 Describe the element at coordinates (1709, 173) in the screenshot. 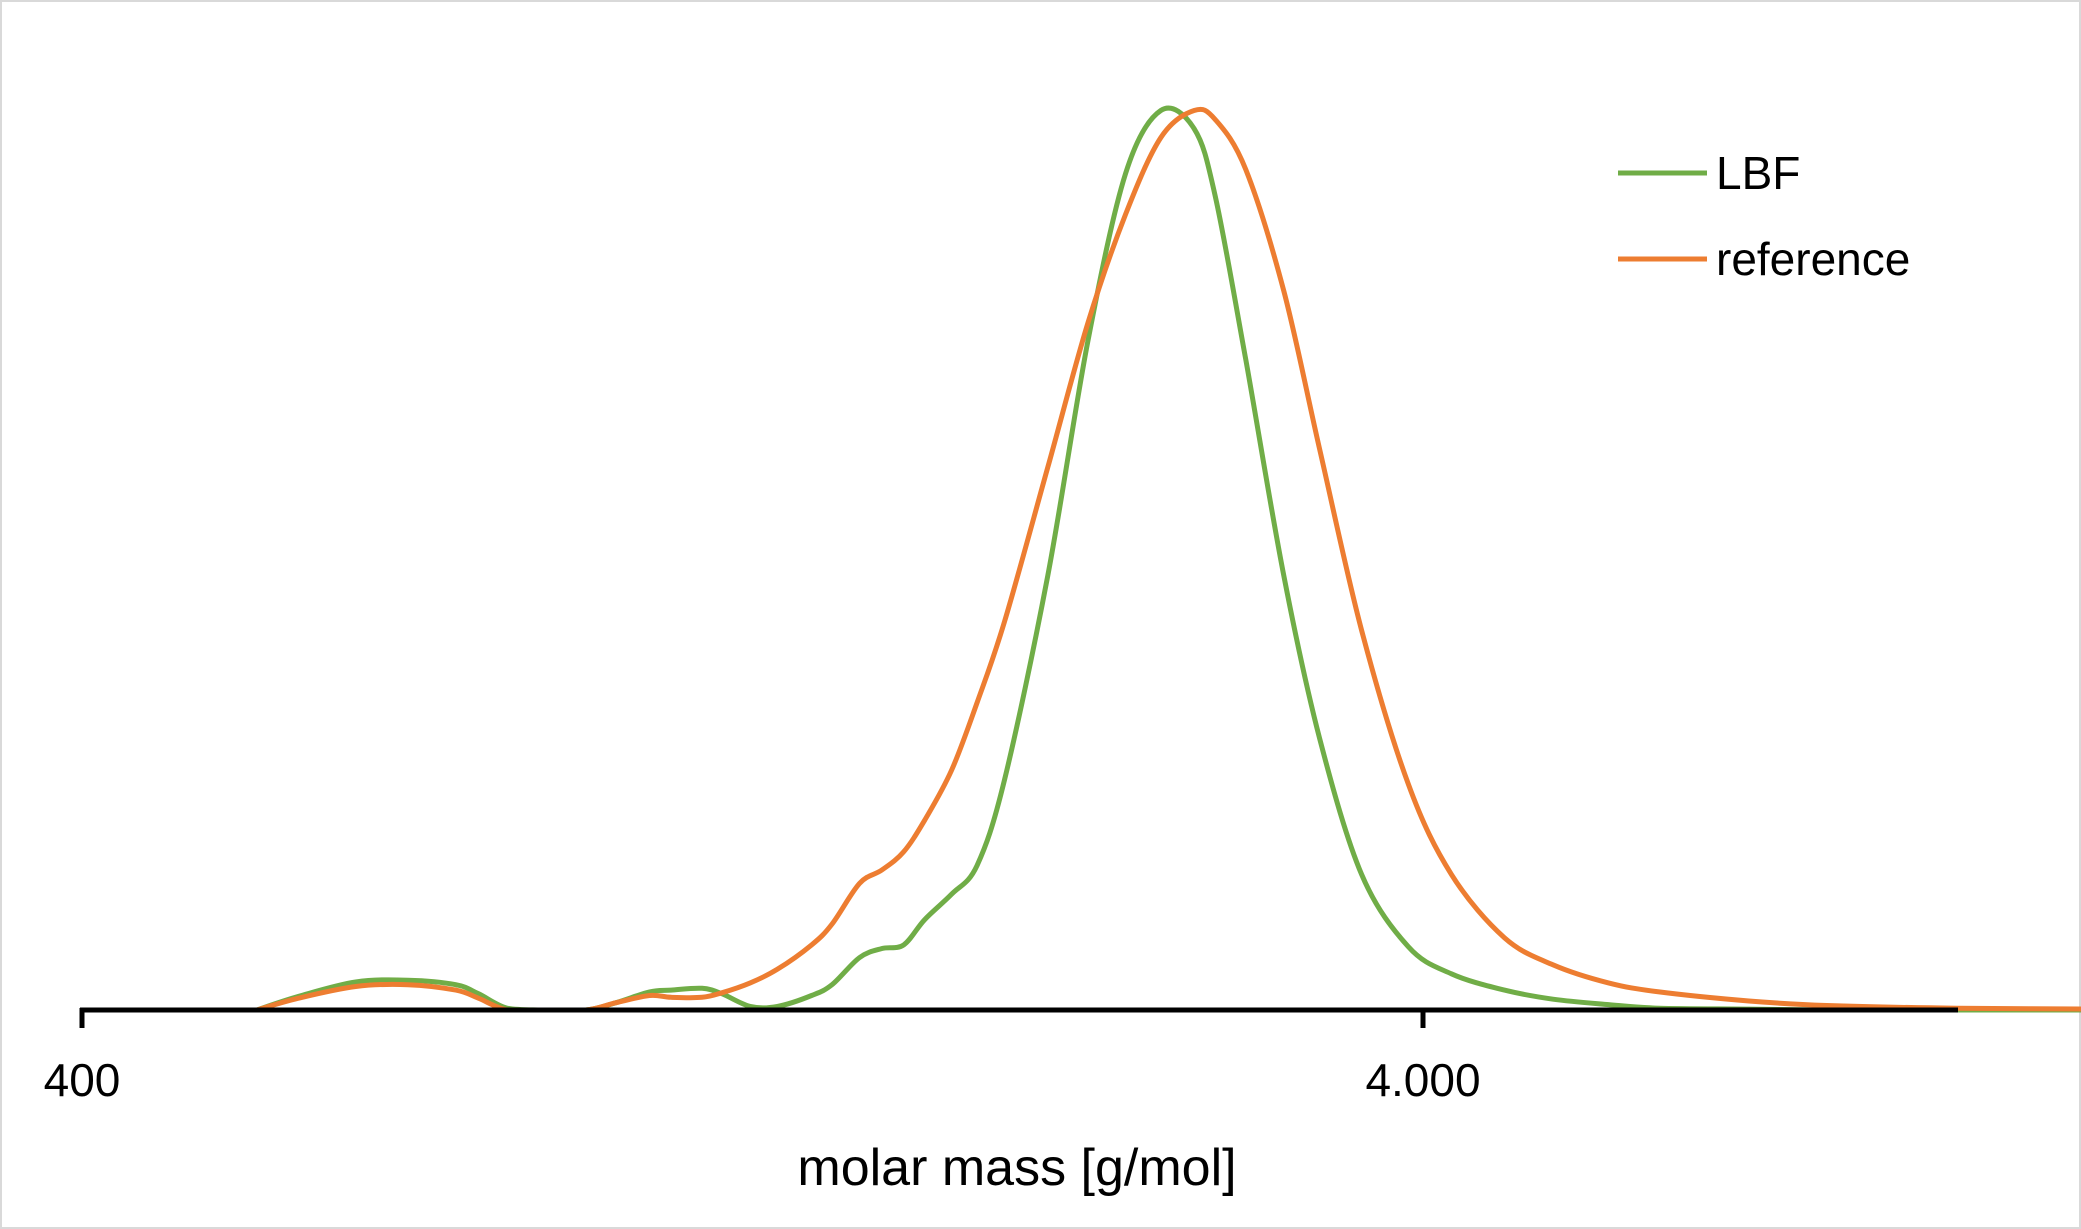

I see `legend-item-lbf: LBF` at that location.